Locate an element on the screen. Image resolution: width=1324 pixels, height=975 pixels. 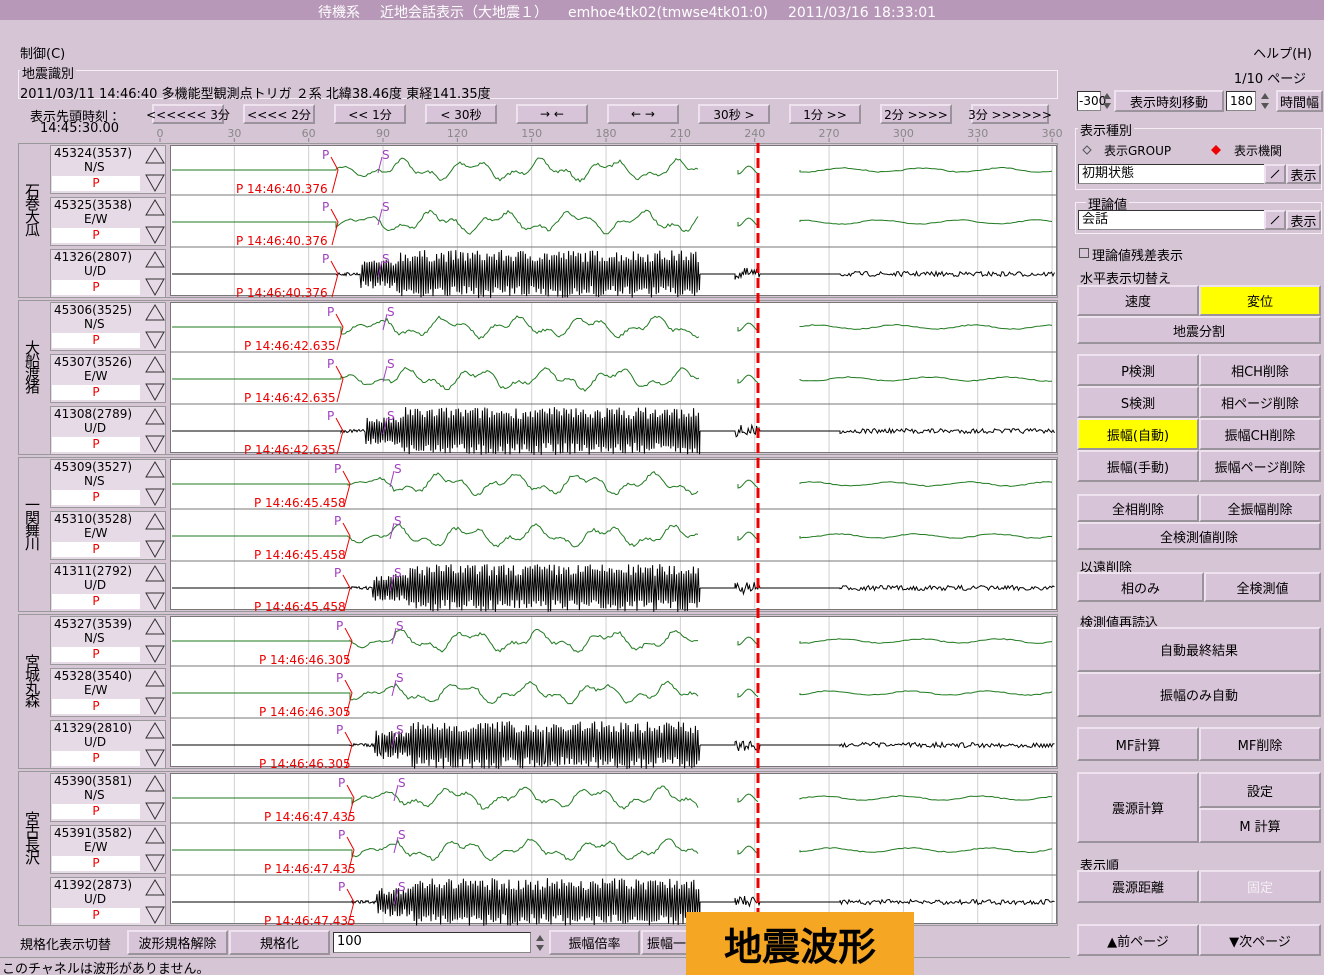
channel-id: 41311(2792) is located at coordinates (93, 571).